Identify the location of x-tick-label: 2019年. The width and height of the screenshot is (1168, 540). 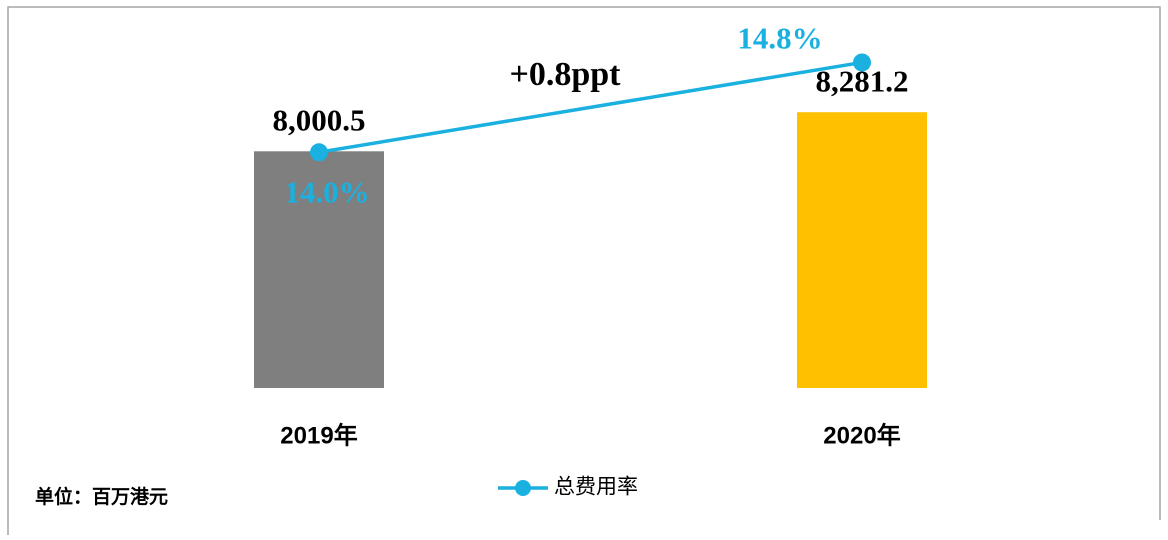
(318, 435).